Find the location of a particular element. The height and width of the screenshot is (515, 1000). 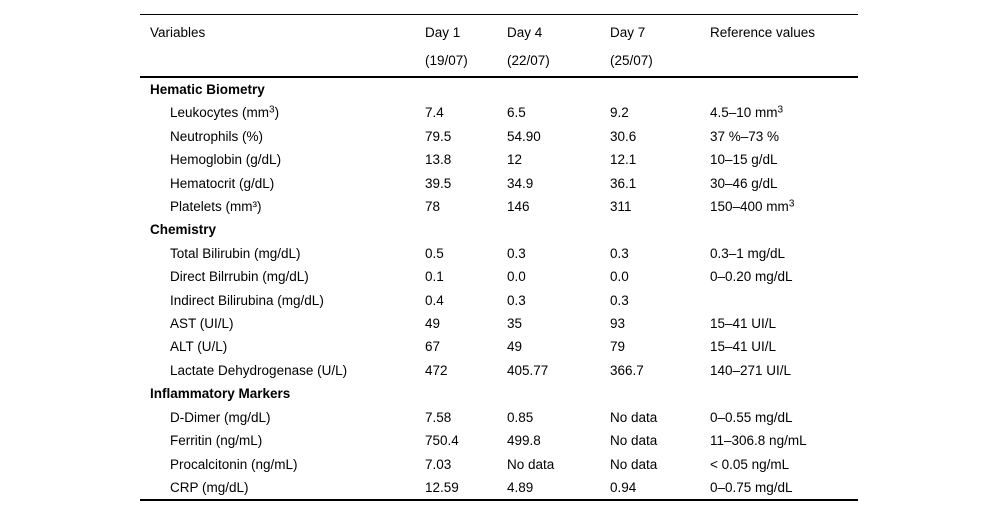

reference-value-cell is located at coordinates (784, 300).